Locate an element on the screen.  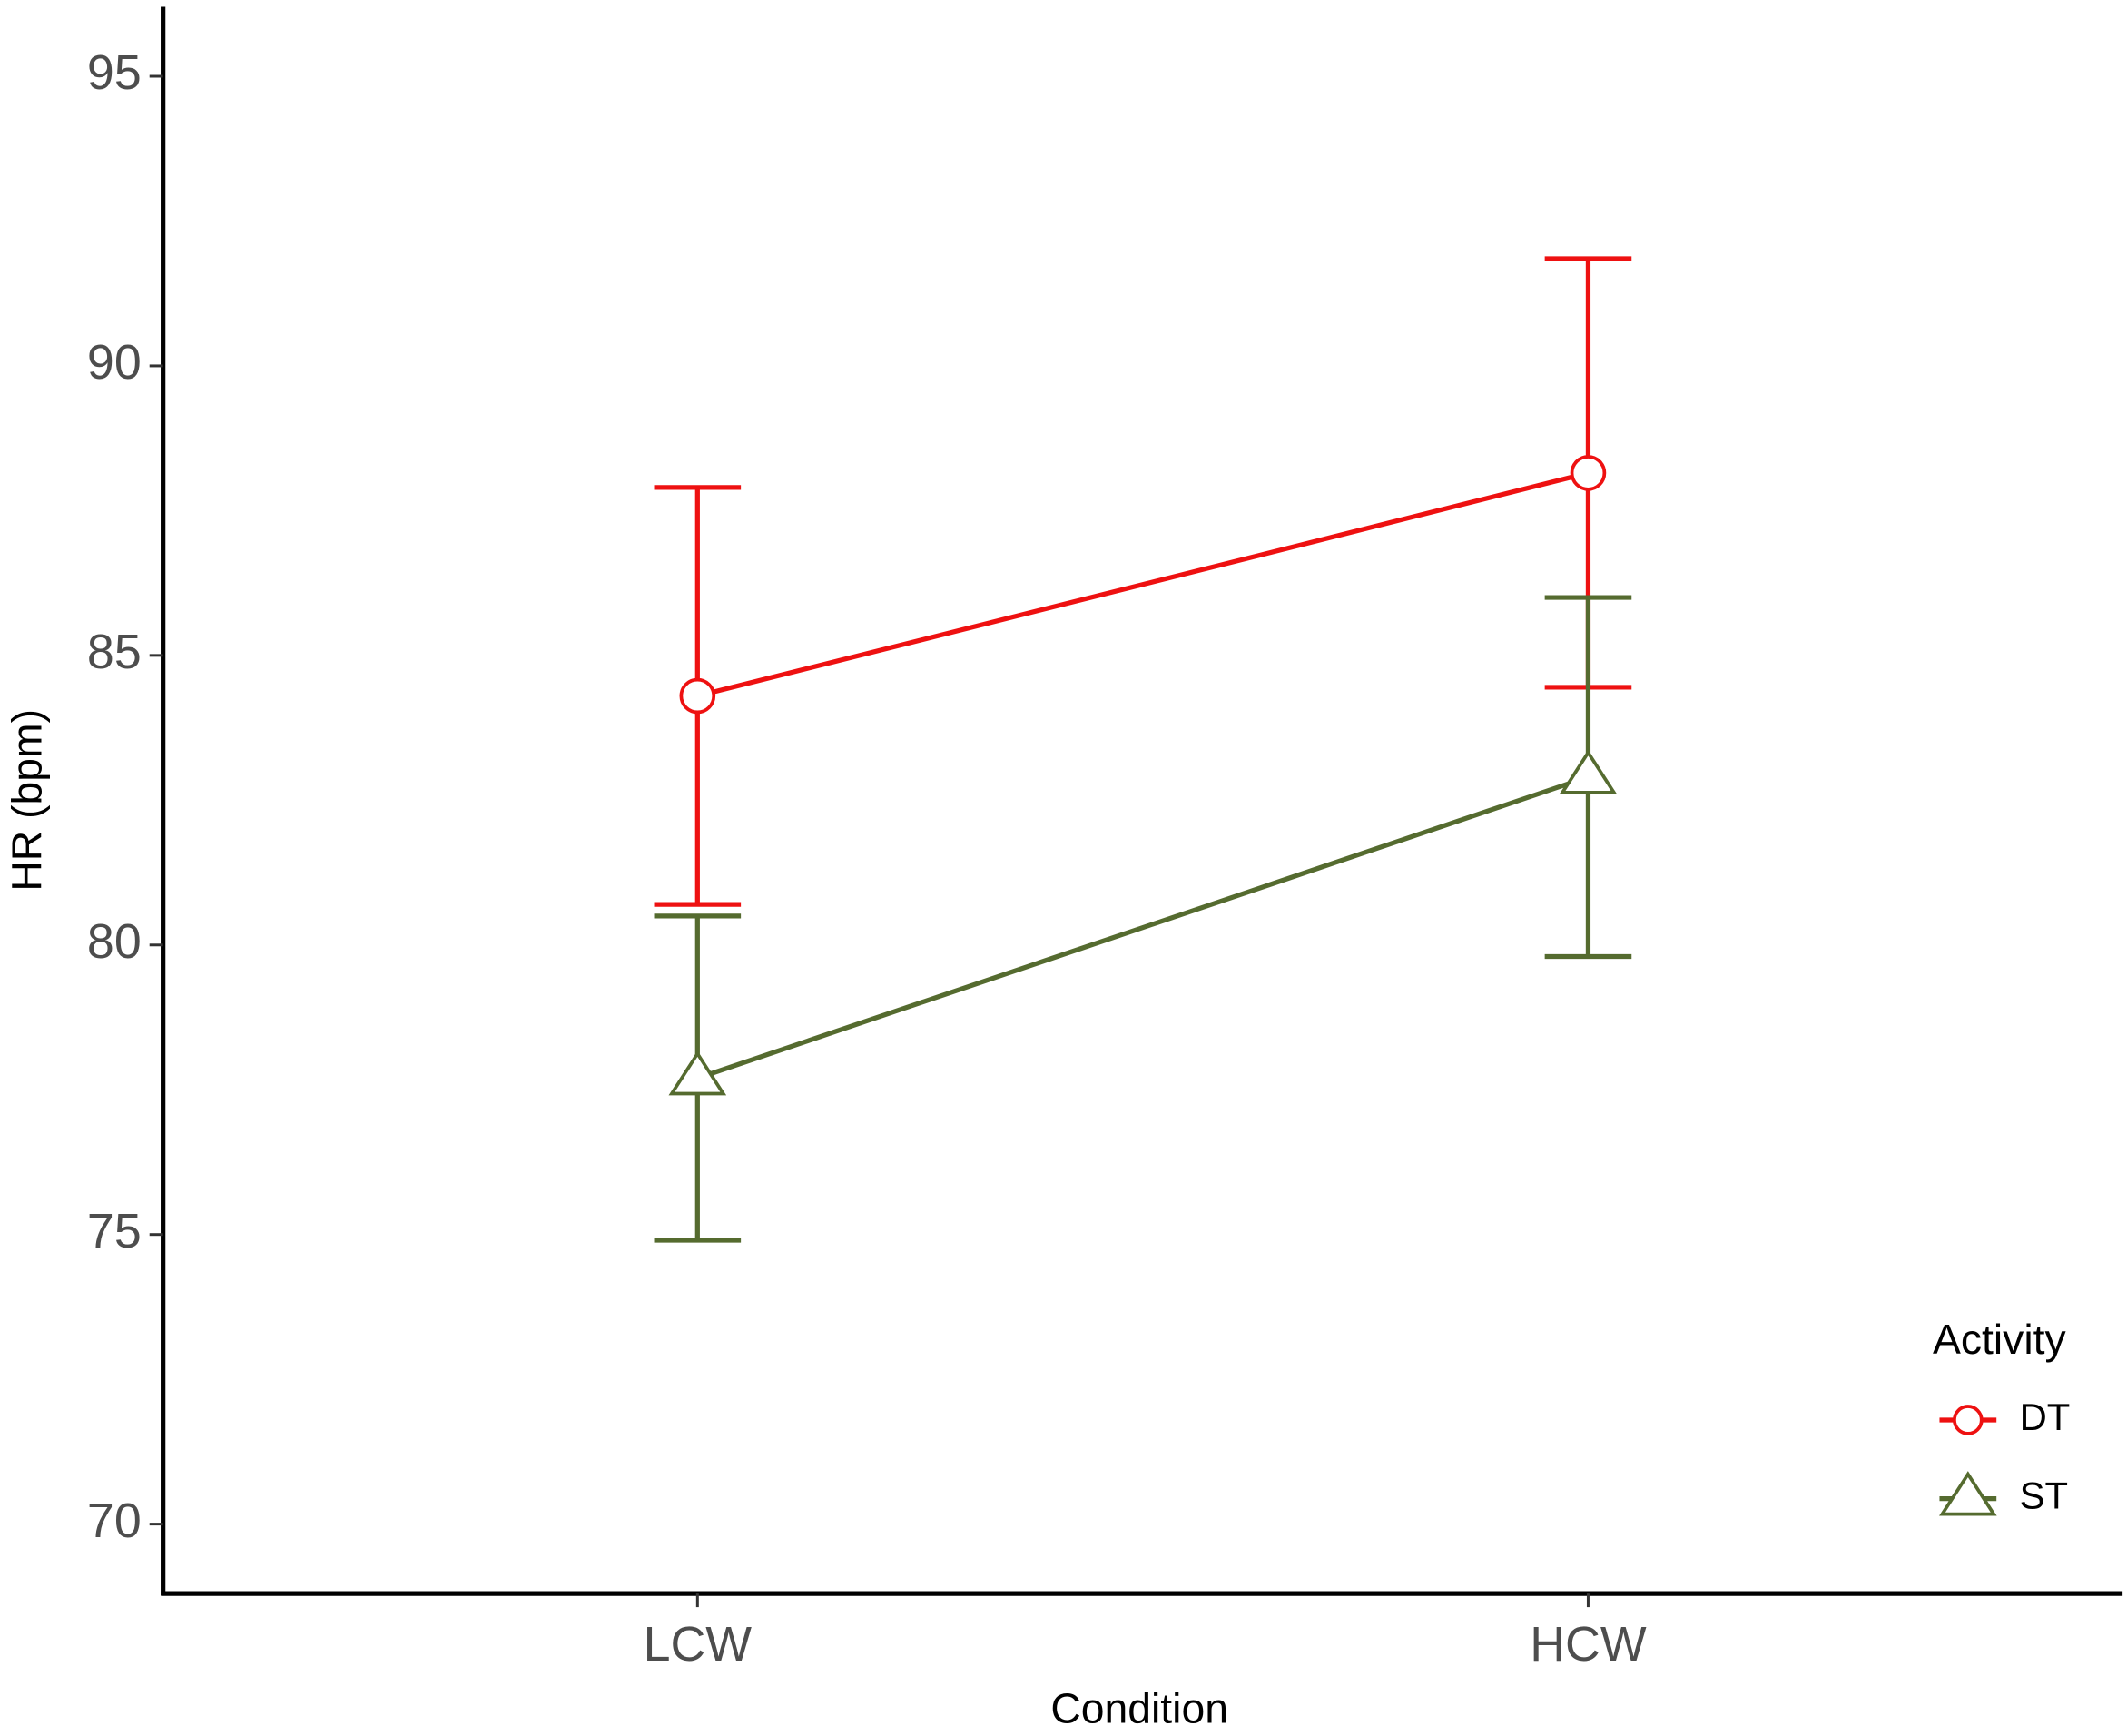
y-tick-label: 80 is located at coordinates (115, 941).